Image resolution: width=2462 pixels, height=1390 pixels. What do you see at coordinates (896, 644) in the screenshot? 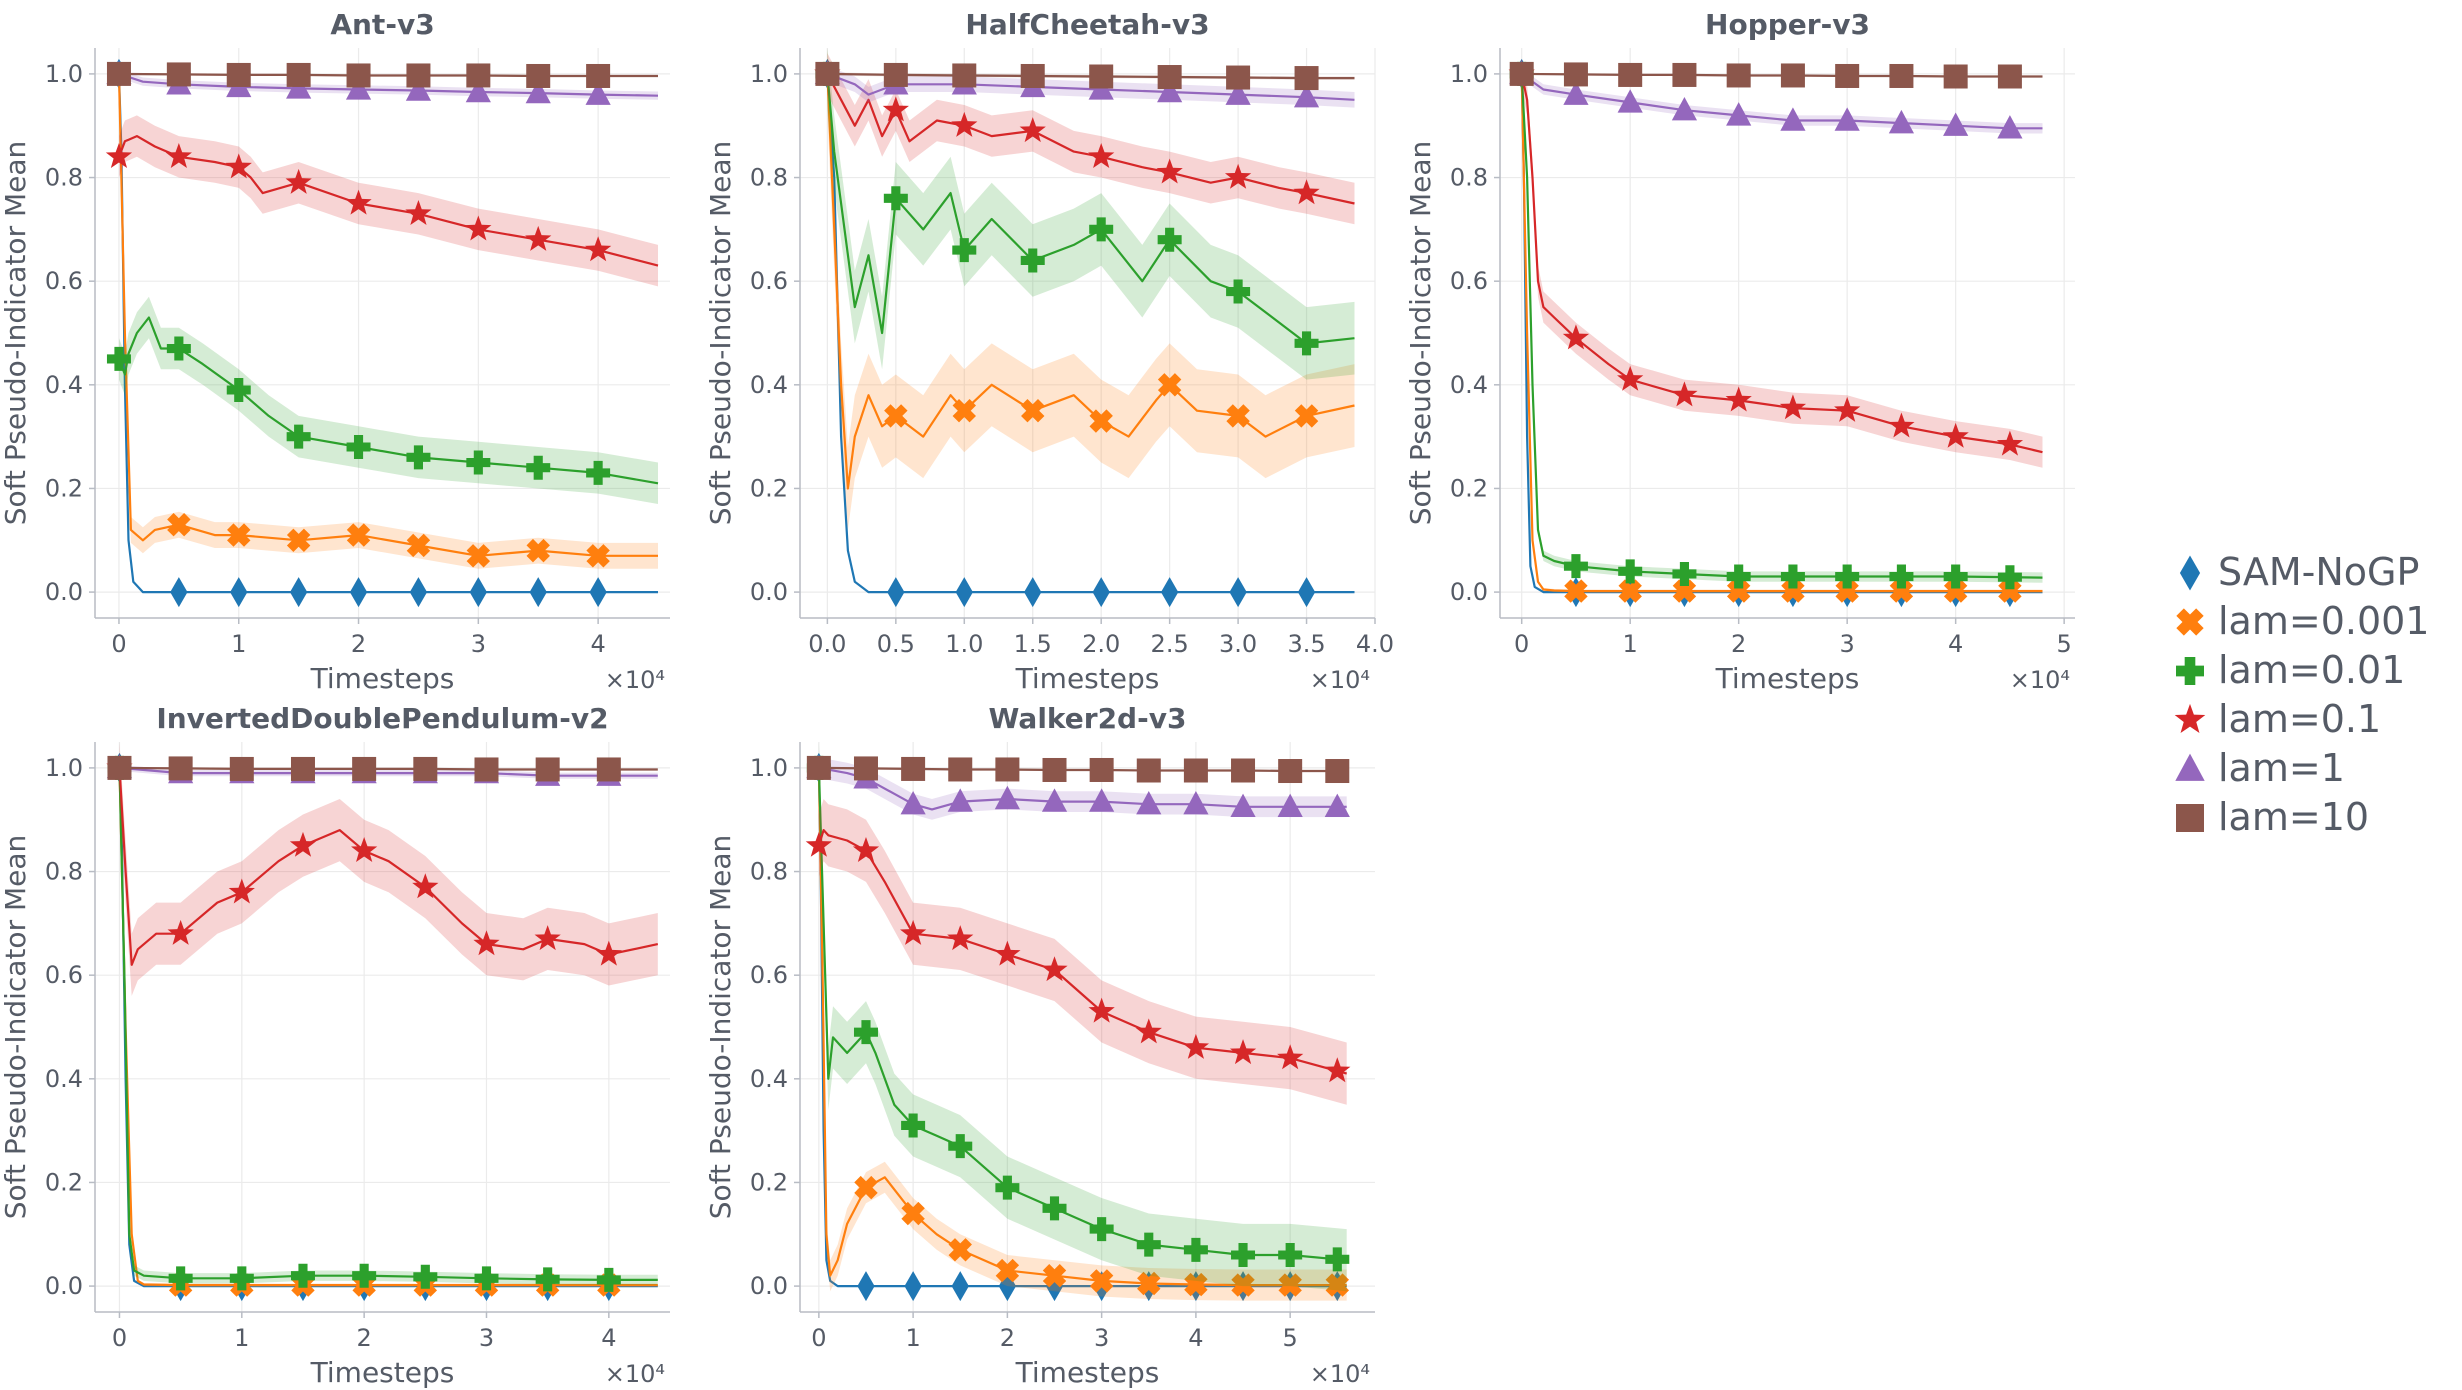
I see `x-tick-label: 0.5` at bounding box center [896, 644].